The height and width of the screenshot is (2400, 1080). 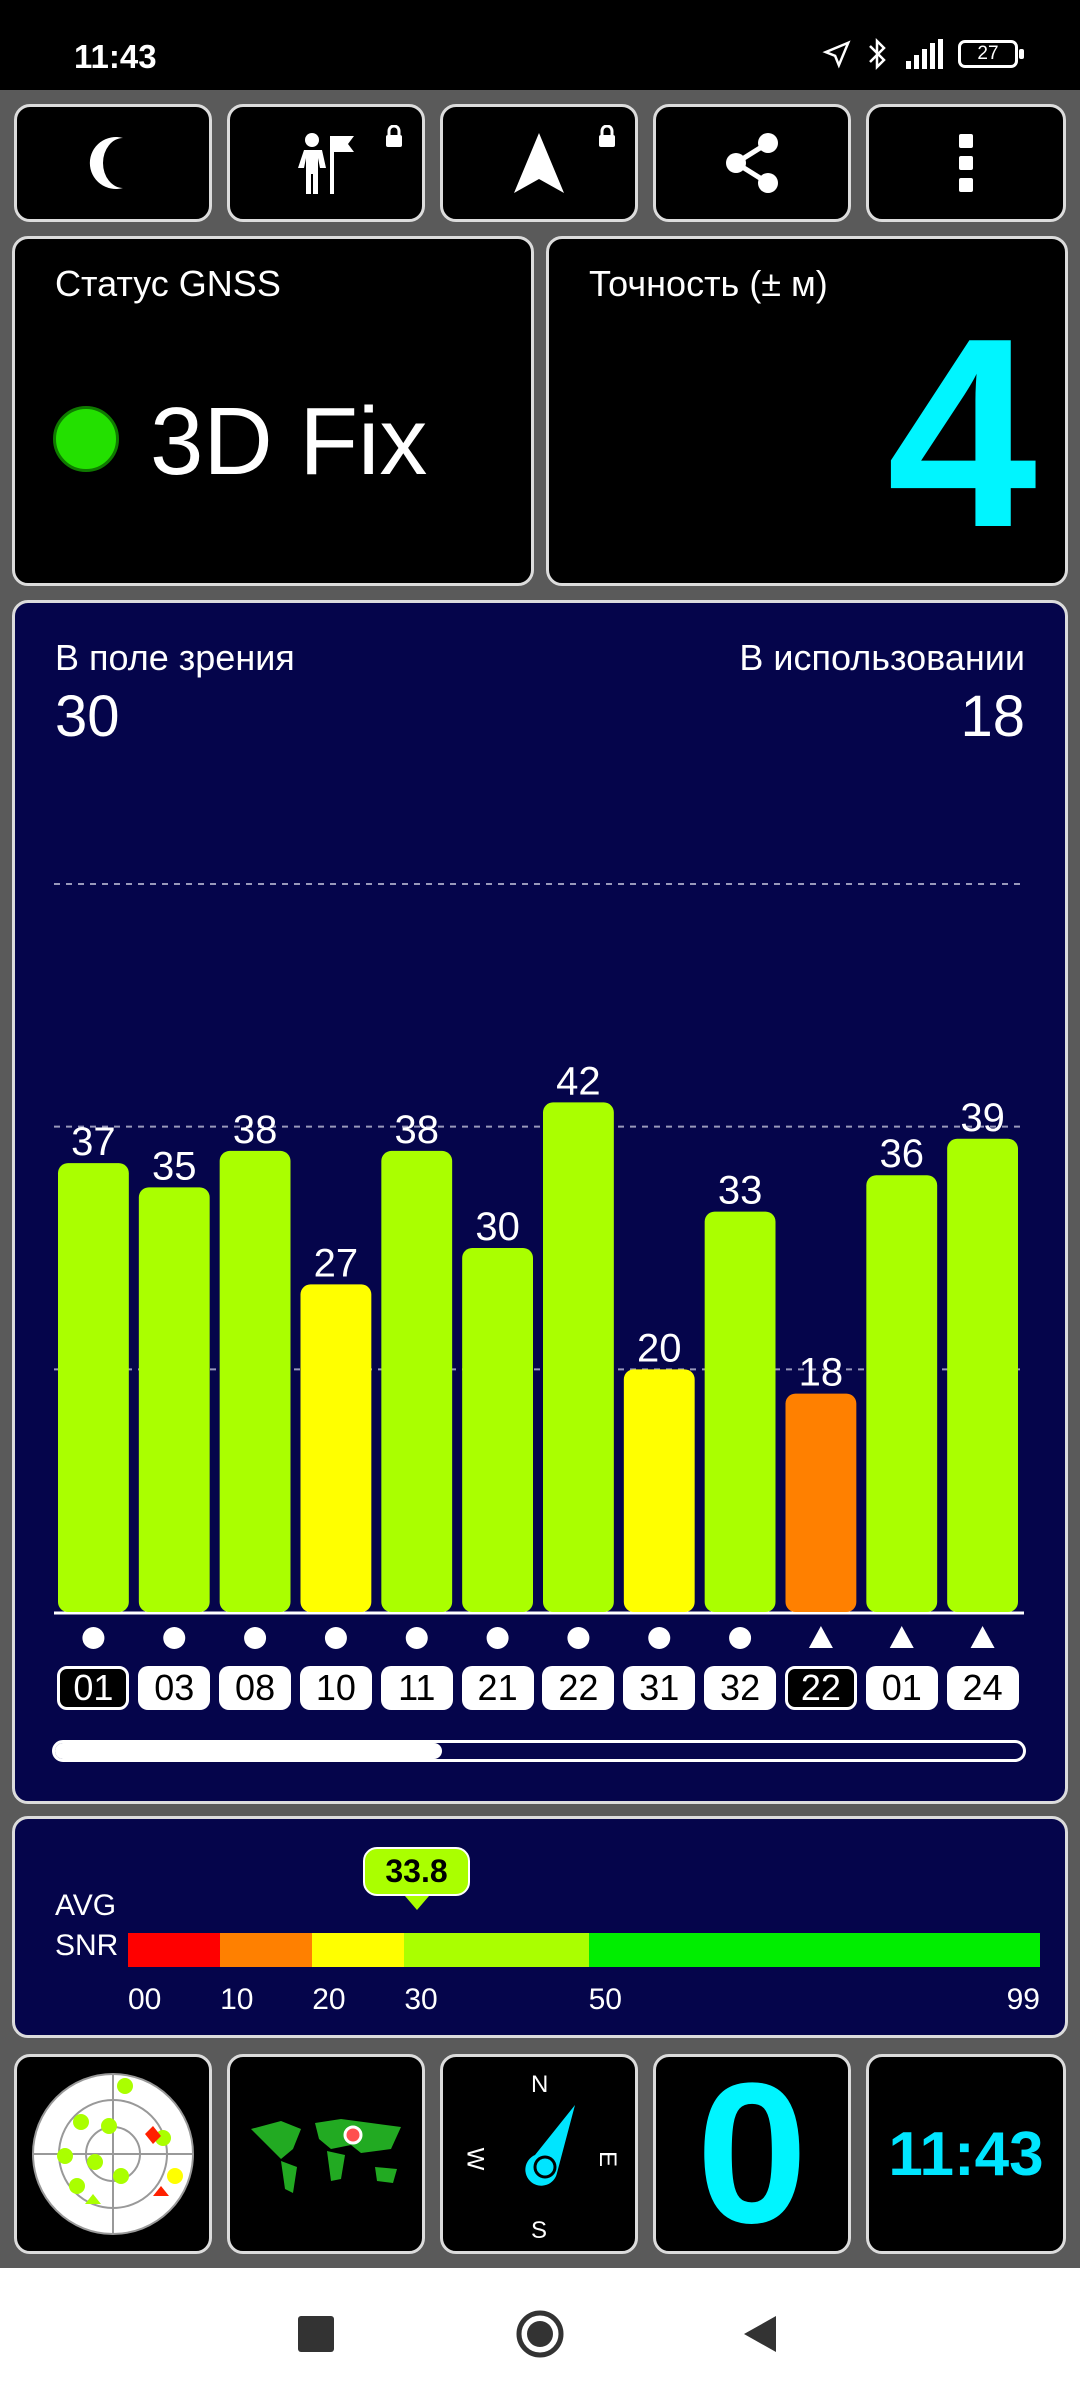 I want to click on satellite-id-label: 10, so click(x=335, y=1688).